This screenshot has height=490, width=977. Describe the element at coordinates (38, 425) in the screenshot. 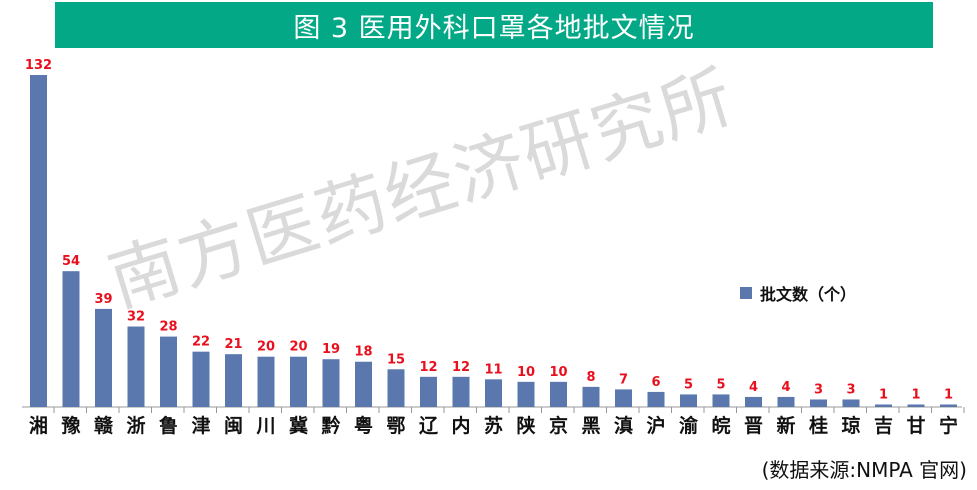

I see `x-tick-label: 湘` at that location.